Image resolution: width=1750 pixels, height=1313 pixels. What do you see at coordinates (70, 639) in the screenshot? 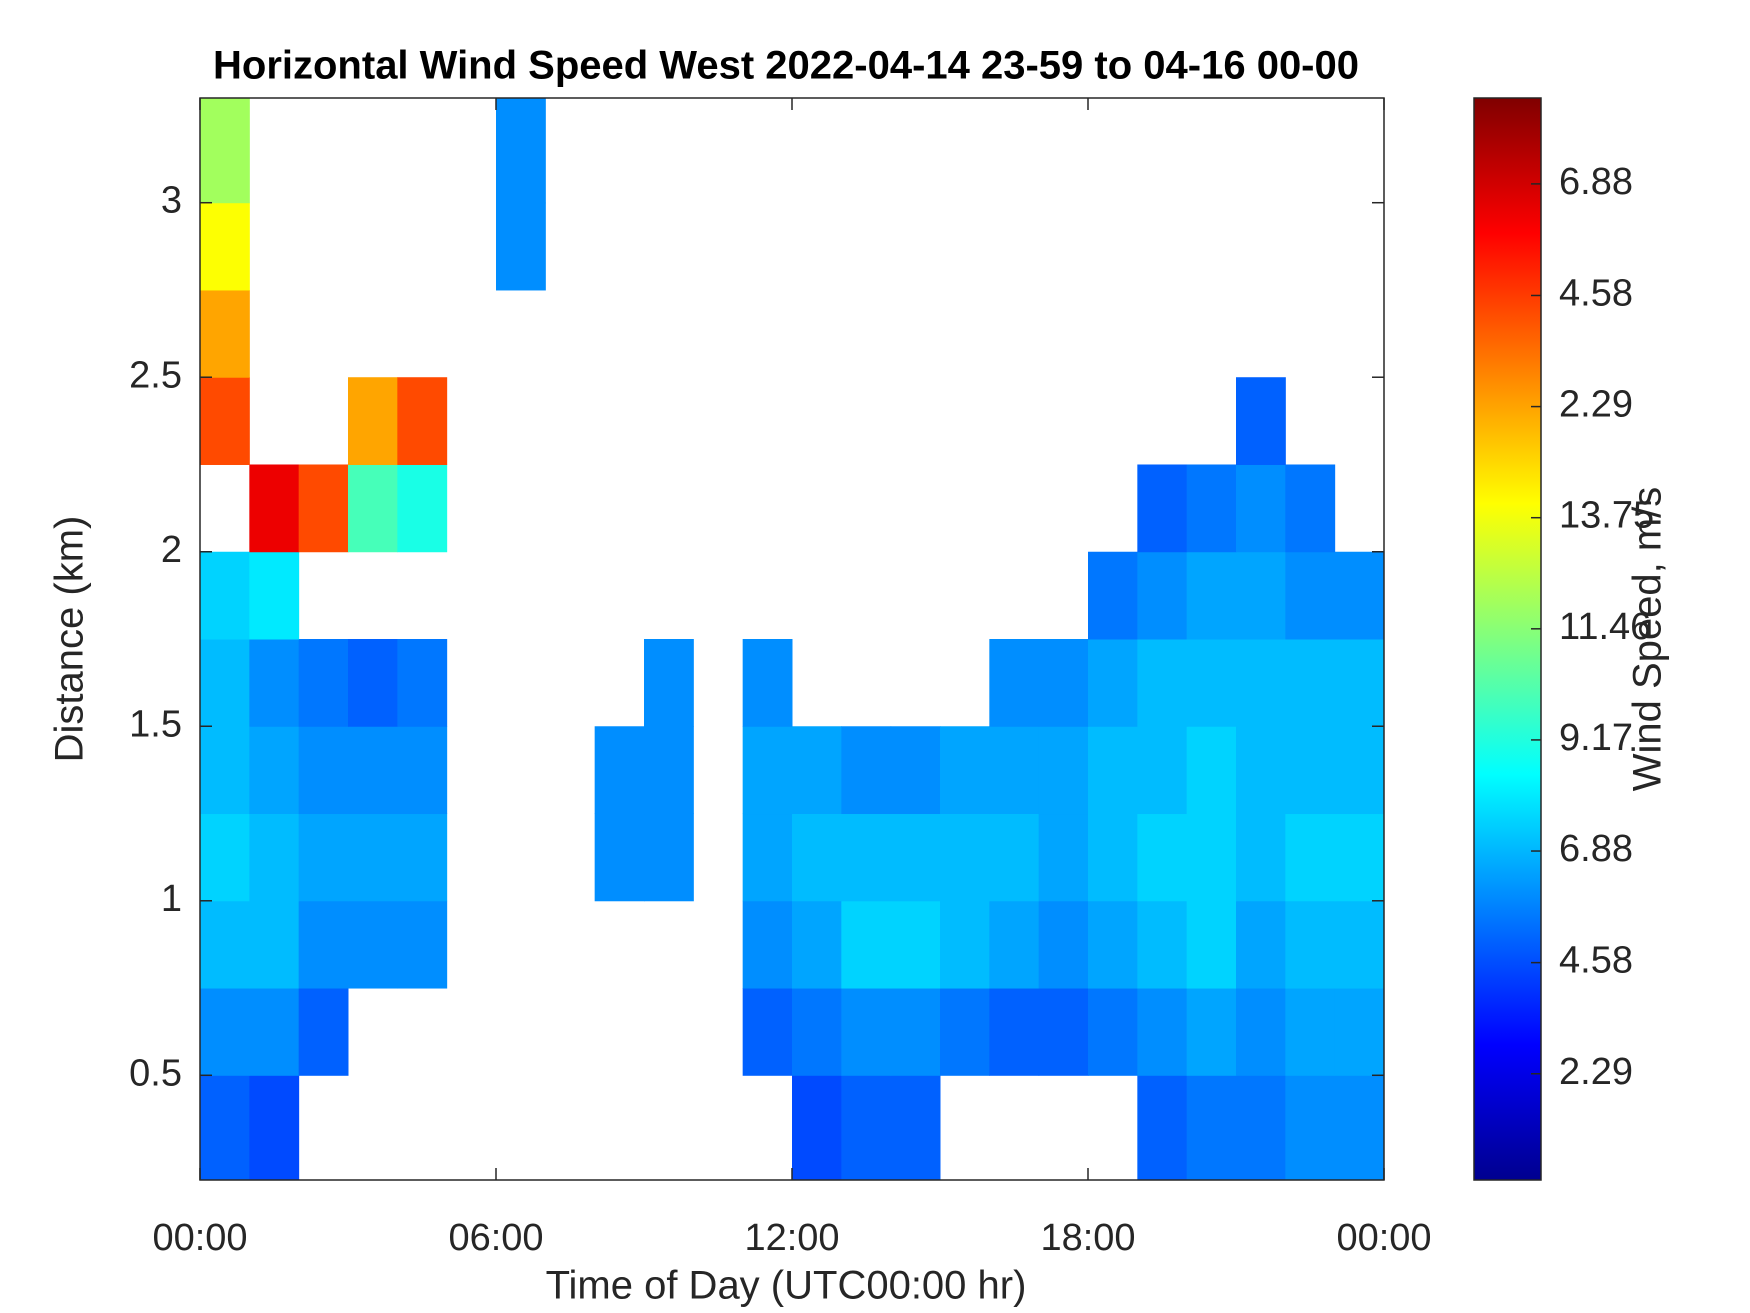
I see `y-axis-label: Distance (km)` at bounding box center [70, 639].